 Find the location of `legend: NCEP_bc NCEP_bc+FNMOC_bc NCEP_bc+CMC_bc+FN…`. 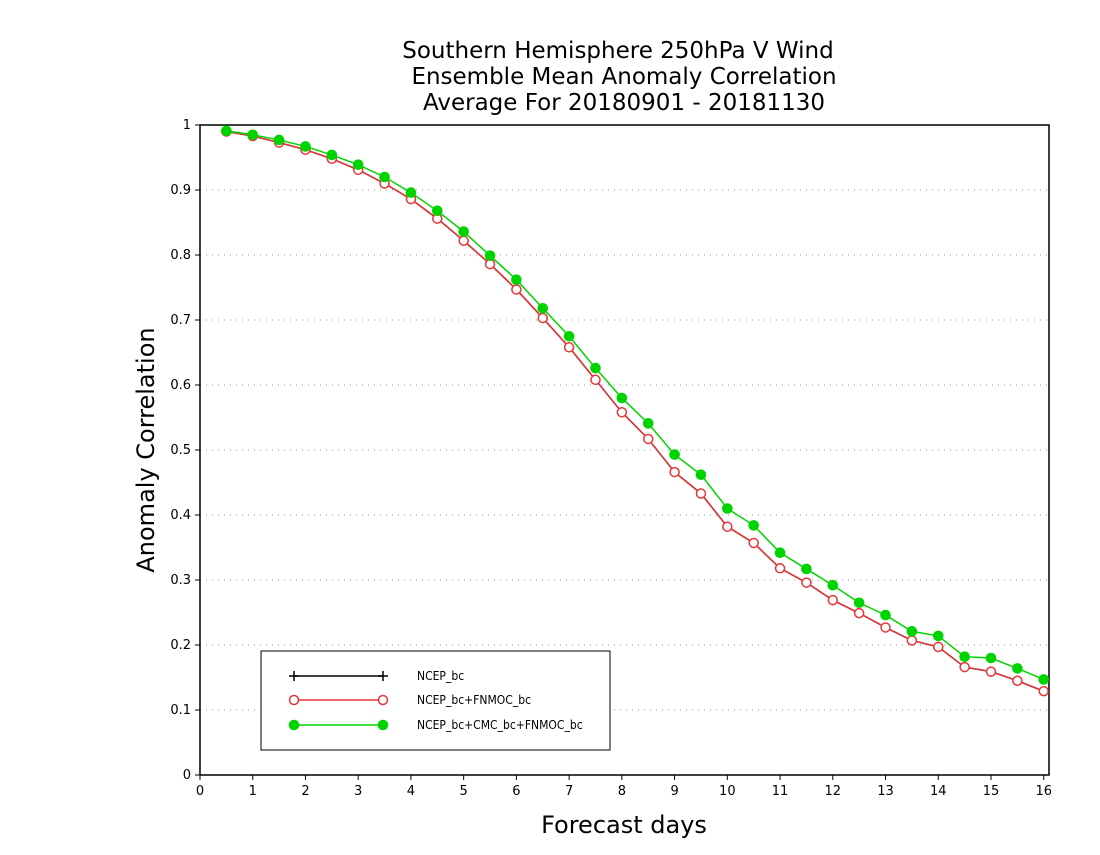

legend: NCEP_bc NCEP_bc+FNMOC_bc NCEP_bc+CMC_bc+FN… is located at coordinates (435, 700).